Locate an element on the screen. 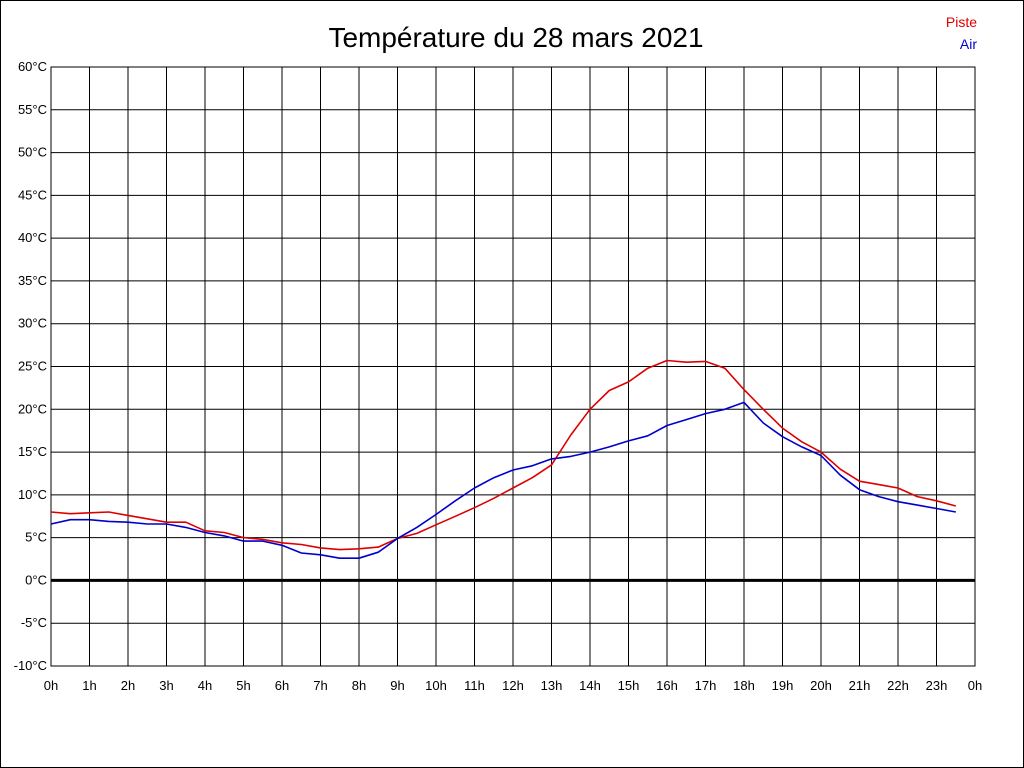 The height and width of the screenshot is (768, 1024). x-tick-label: 3h is located at coordinates (166, 685).